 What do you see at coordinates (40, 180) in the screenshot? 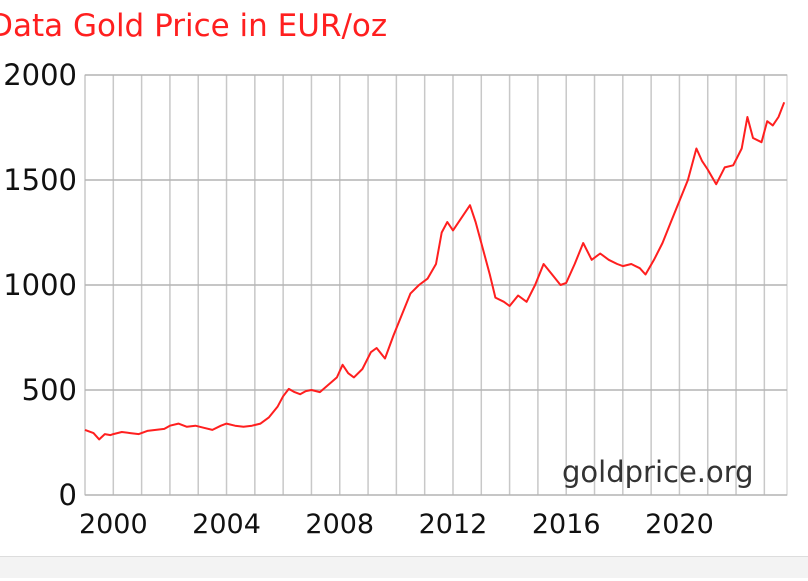
I see `y-tick-label: 1500` at bounding box center [40, 180].